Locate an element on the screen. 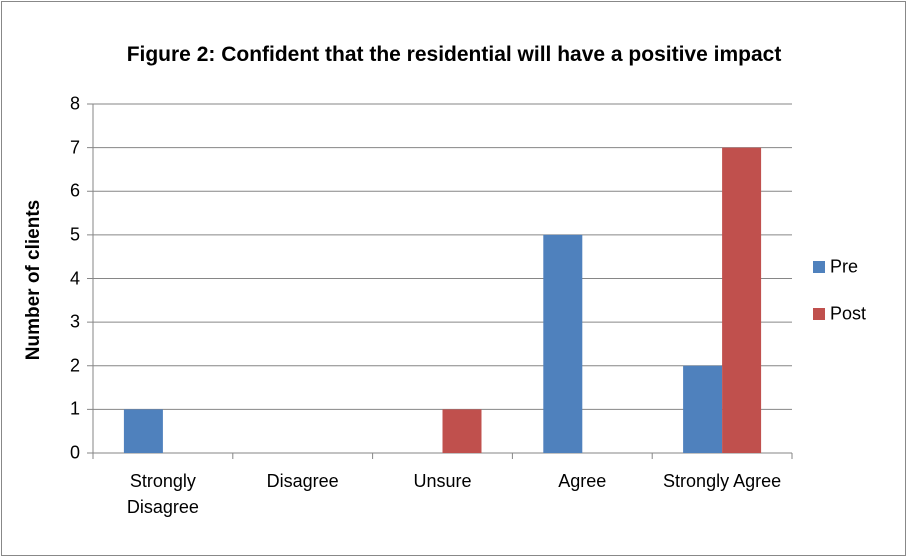  y-axis-label: Number of clients is located at coordinates (33, 280).